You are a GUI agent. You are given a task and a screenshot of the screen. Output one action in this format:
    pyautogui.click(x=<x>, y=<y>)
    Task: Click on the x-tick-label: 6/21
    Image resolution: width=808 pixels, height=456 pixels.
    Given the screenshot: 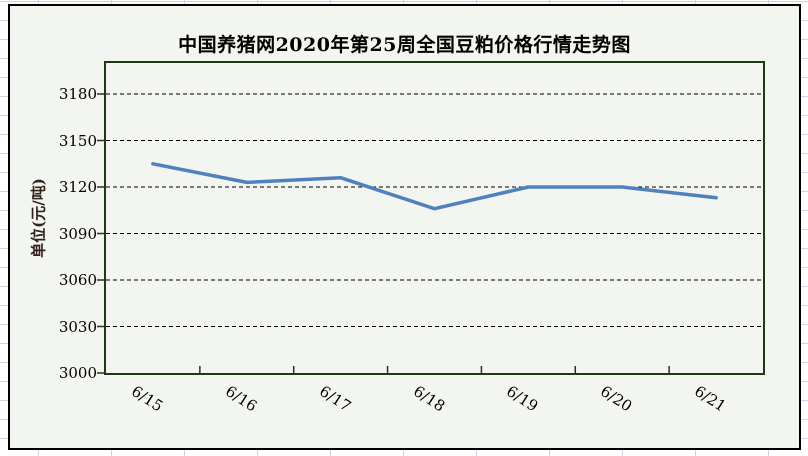 What is the action you would take?
    pyautogui.click(x=710, y=399)
    